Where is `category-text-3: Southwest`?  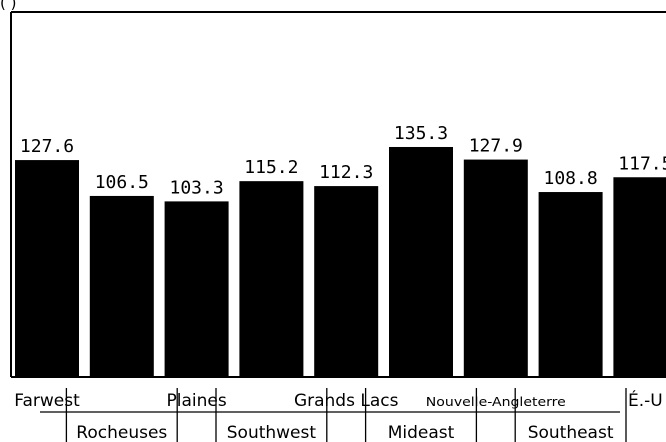 category-text-3: Southwest is located at coordinates (272, 432).